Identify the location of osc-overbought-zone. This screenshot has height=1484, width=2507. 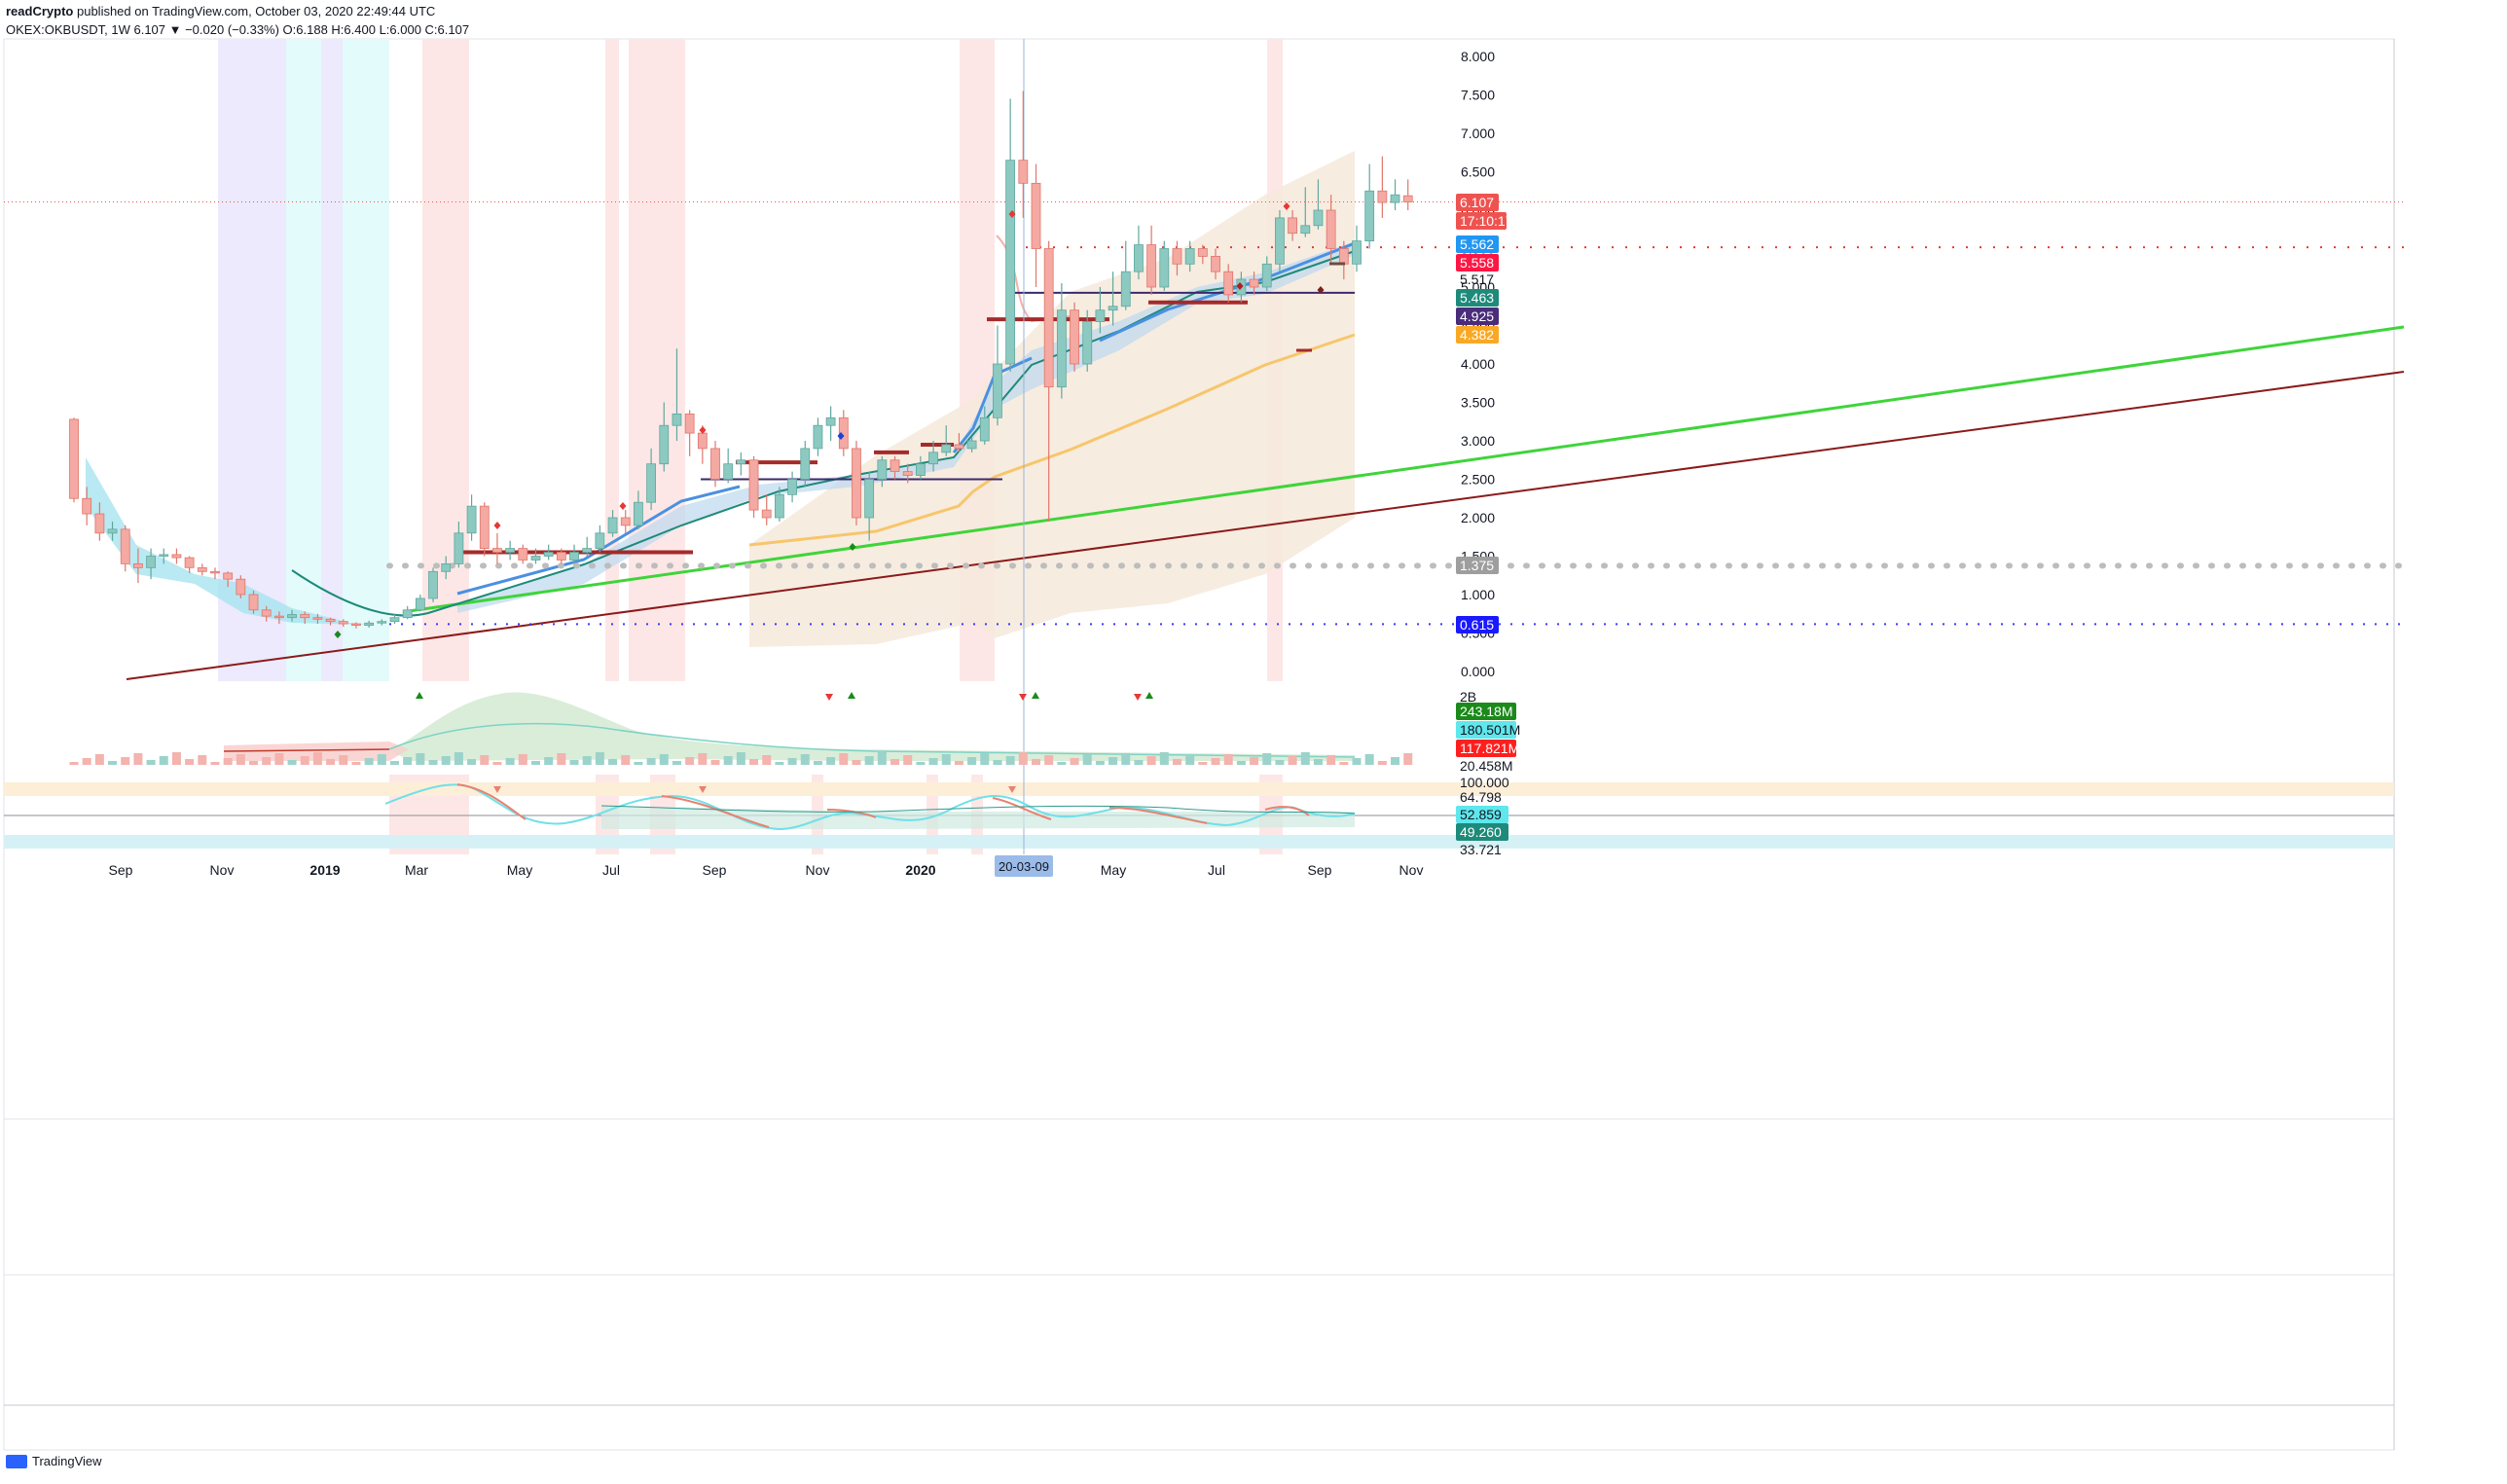
(1199, 789).